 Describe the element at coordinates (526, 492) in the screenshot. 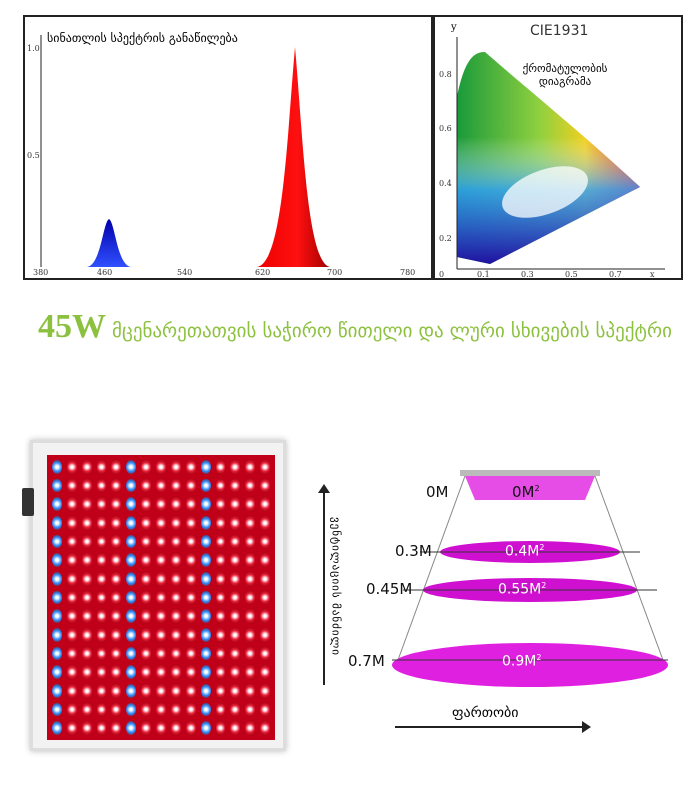

I see `area-0: 0M2` at that location.